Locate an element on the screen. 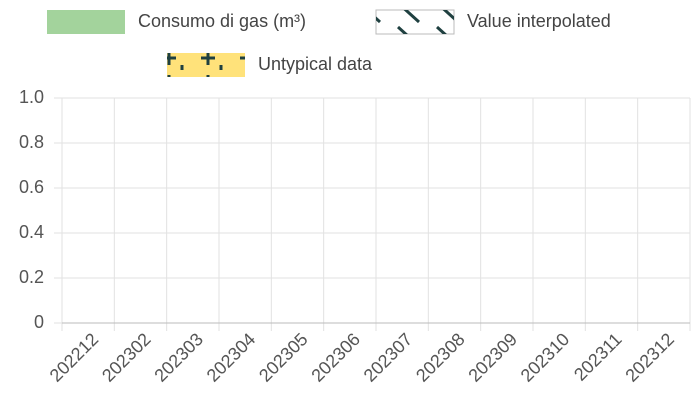 The height and width of the screenshot is (410, 692). y-tick-label: 0.4 is located at coordinates (31, 232).